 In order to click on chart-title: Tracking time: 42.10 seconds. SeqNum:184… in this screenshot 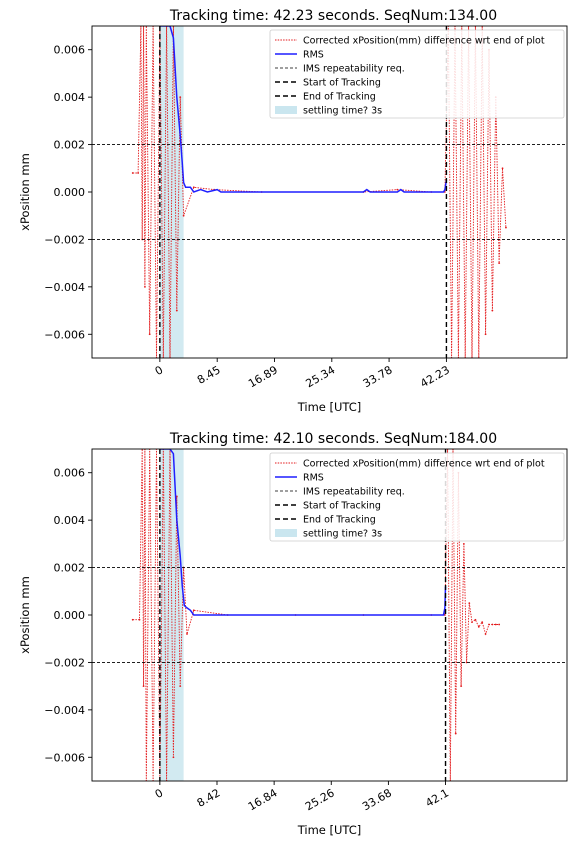, I will do `click(333, 439)`.